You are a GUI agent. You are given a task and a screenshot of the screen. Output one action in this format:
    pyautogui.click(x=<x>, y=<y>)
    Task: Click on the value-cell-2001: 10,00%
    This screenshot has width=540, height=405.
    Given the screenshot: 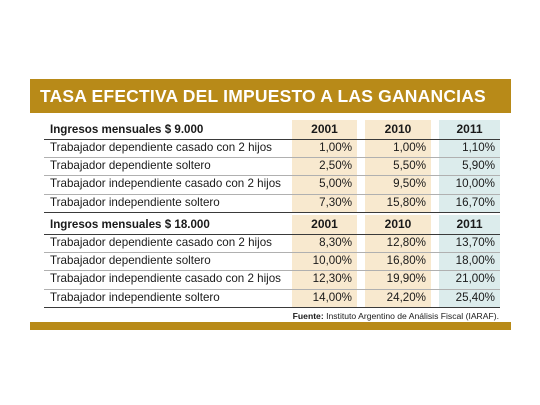 What is the action you would take?
    pyautogui.click(x=332, y=261)
    